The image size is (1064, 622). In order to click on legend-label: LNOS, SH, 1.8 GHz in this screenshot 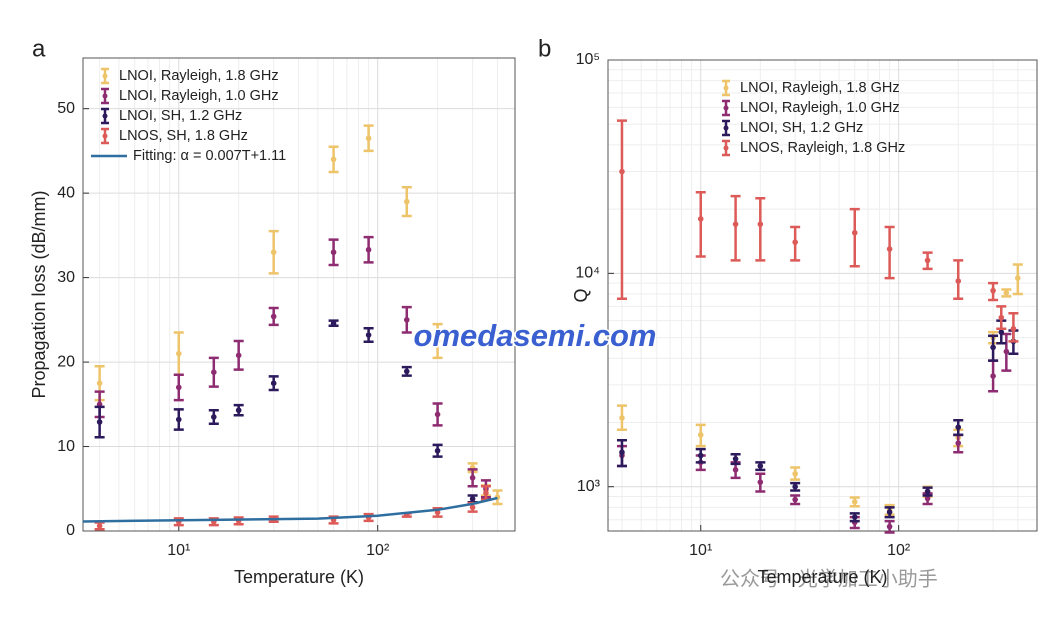, I will do `click(183, 136)`.